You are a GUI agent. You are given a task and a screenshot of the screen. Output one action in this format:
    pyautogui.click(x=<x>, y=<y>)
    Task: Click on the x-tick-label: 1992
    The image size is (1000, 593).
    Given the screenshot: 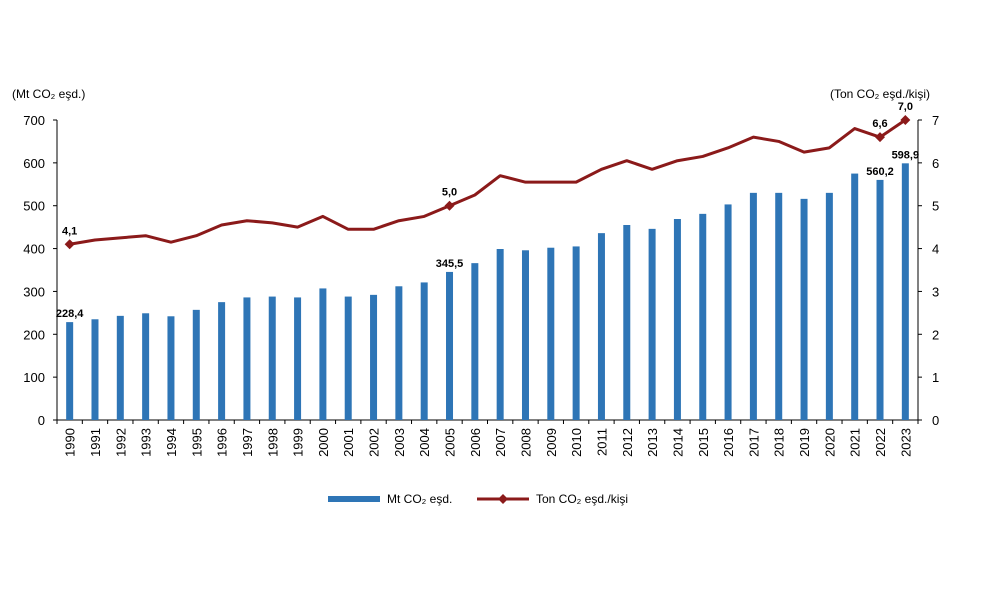 What is the action you would take?
    pyautogui.click(x=120, y=442)
    